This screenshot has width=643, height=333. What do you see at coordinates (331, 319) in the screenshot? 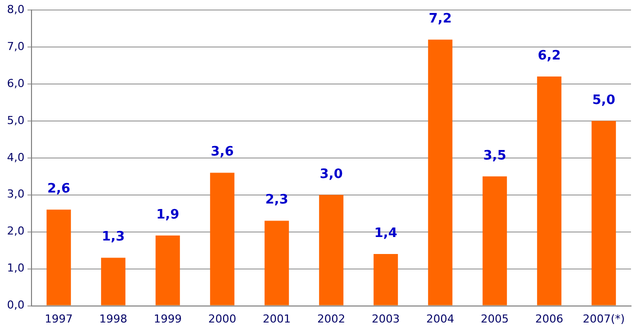
I see `x-tick-label: 2002` at bounding box center [331, 319].